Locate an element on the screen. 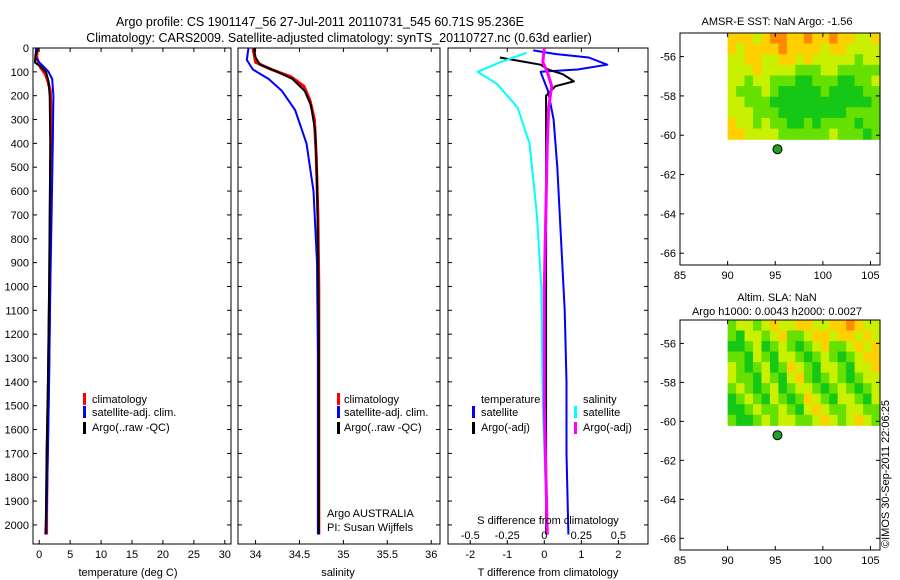 Image resolution: width=900 pixels, height=580 pixels. y-tick-label: 1600 is located at coordinates (17, 431).